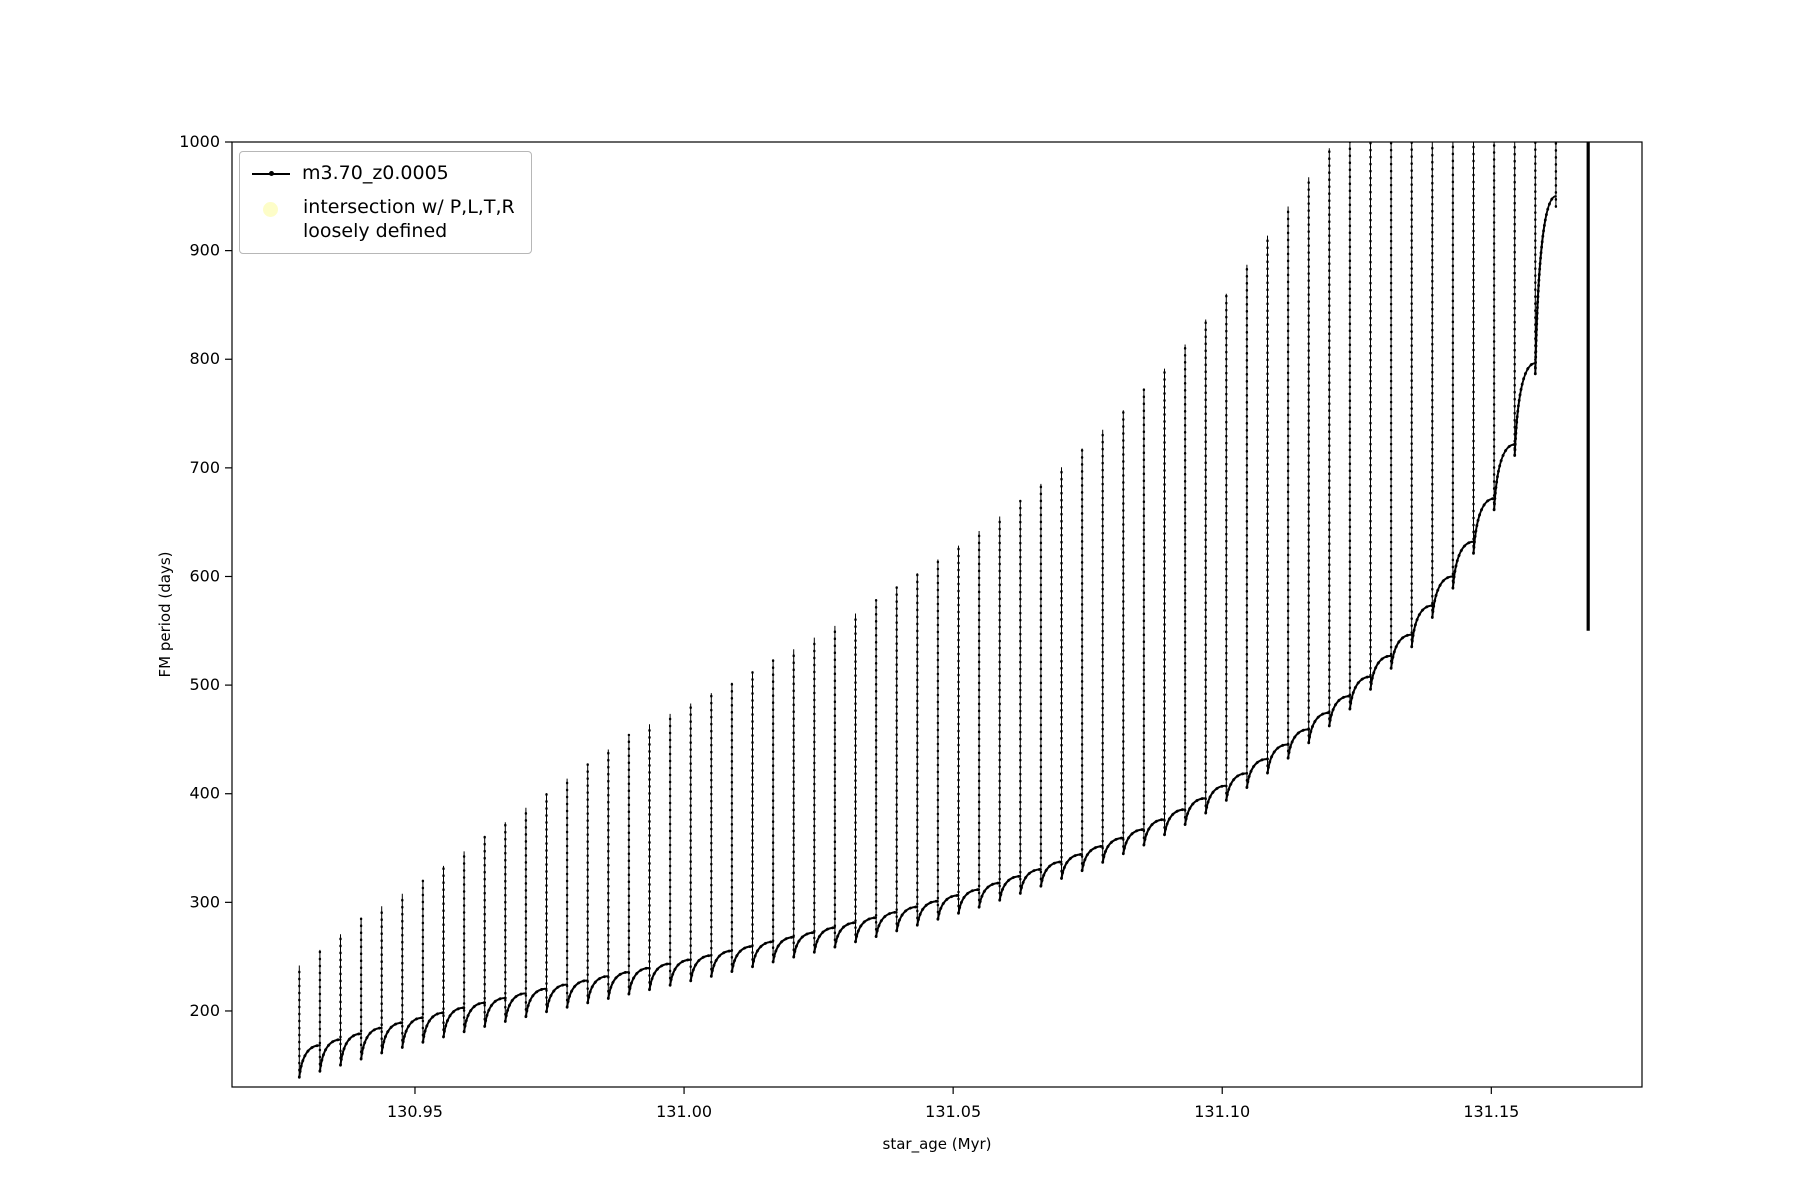 This screenshot has height=1200, width=1800. I want to click on legend-entry-intersection: intersection w/ P,L,T,R loosely defined, so click(383, 220).